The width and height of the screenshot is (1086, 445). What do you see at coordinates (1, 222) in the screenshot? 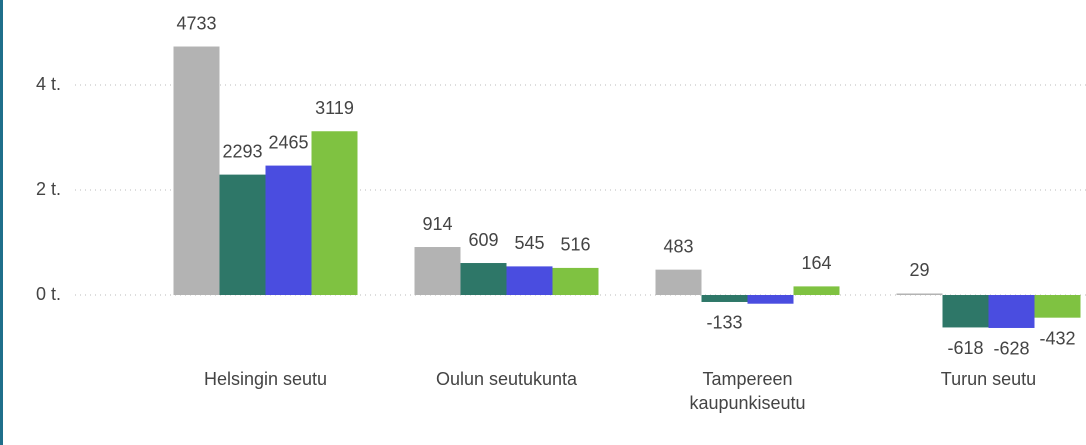
I see `left-border` at bounding box center [1, 222].